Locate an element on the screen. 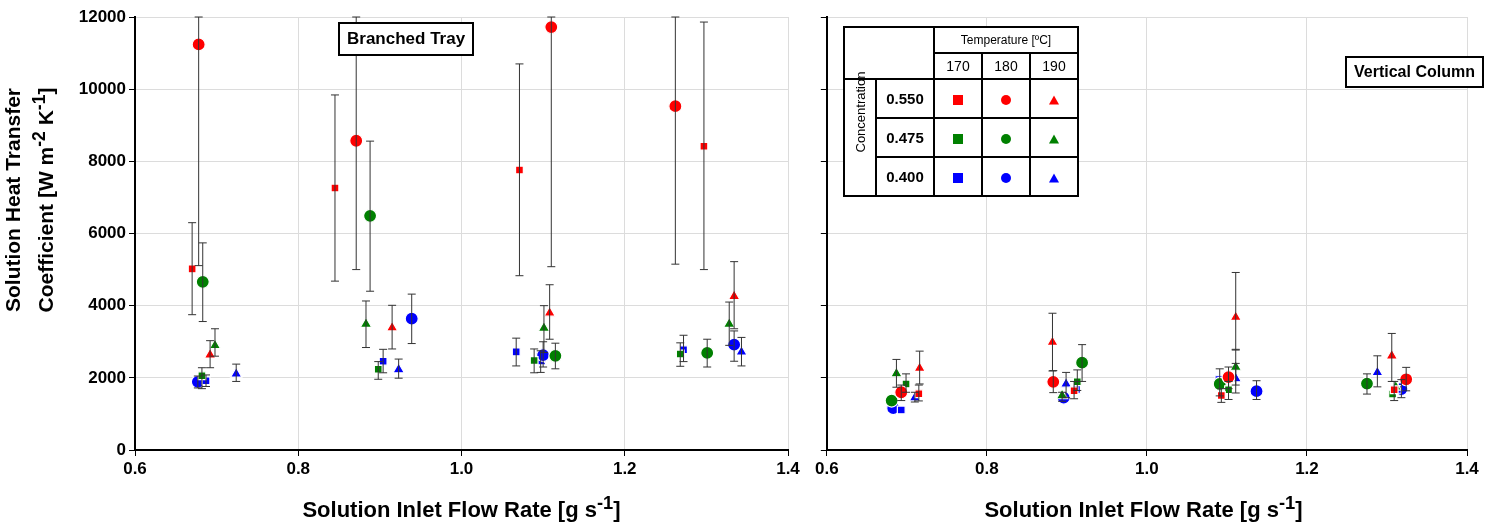 This screenshot has width=1495, height=529. text: Branched Tray is located at coordinates (406, 39).